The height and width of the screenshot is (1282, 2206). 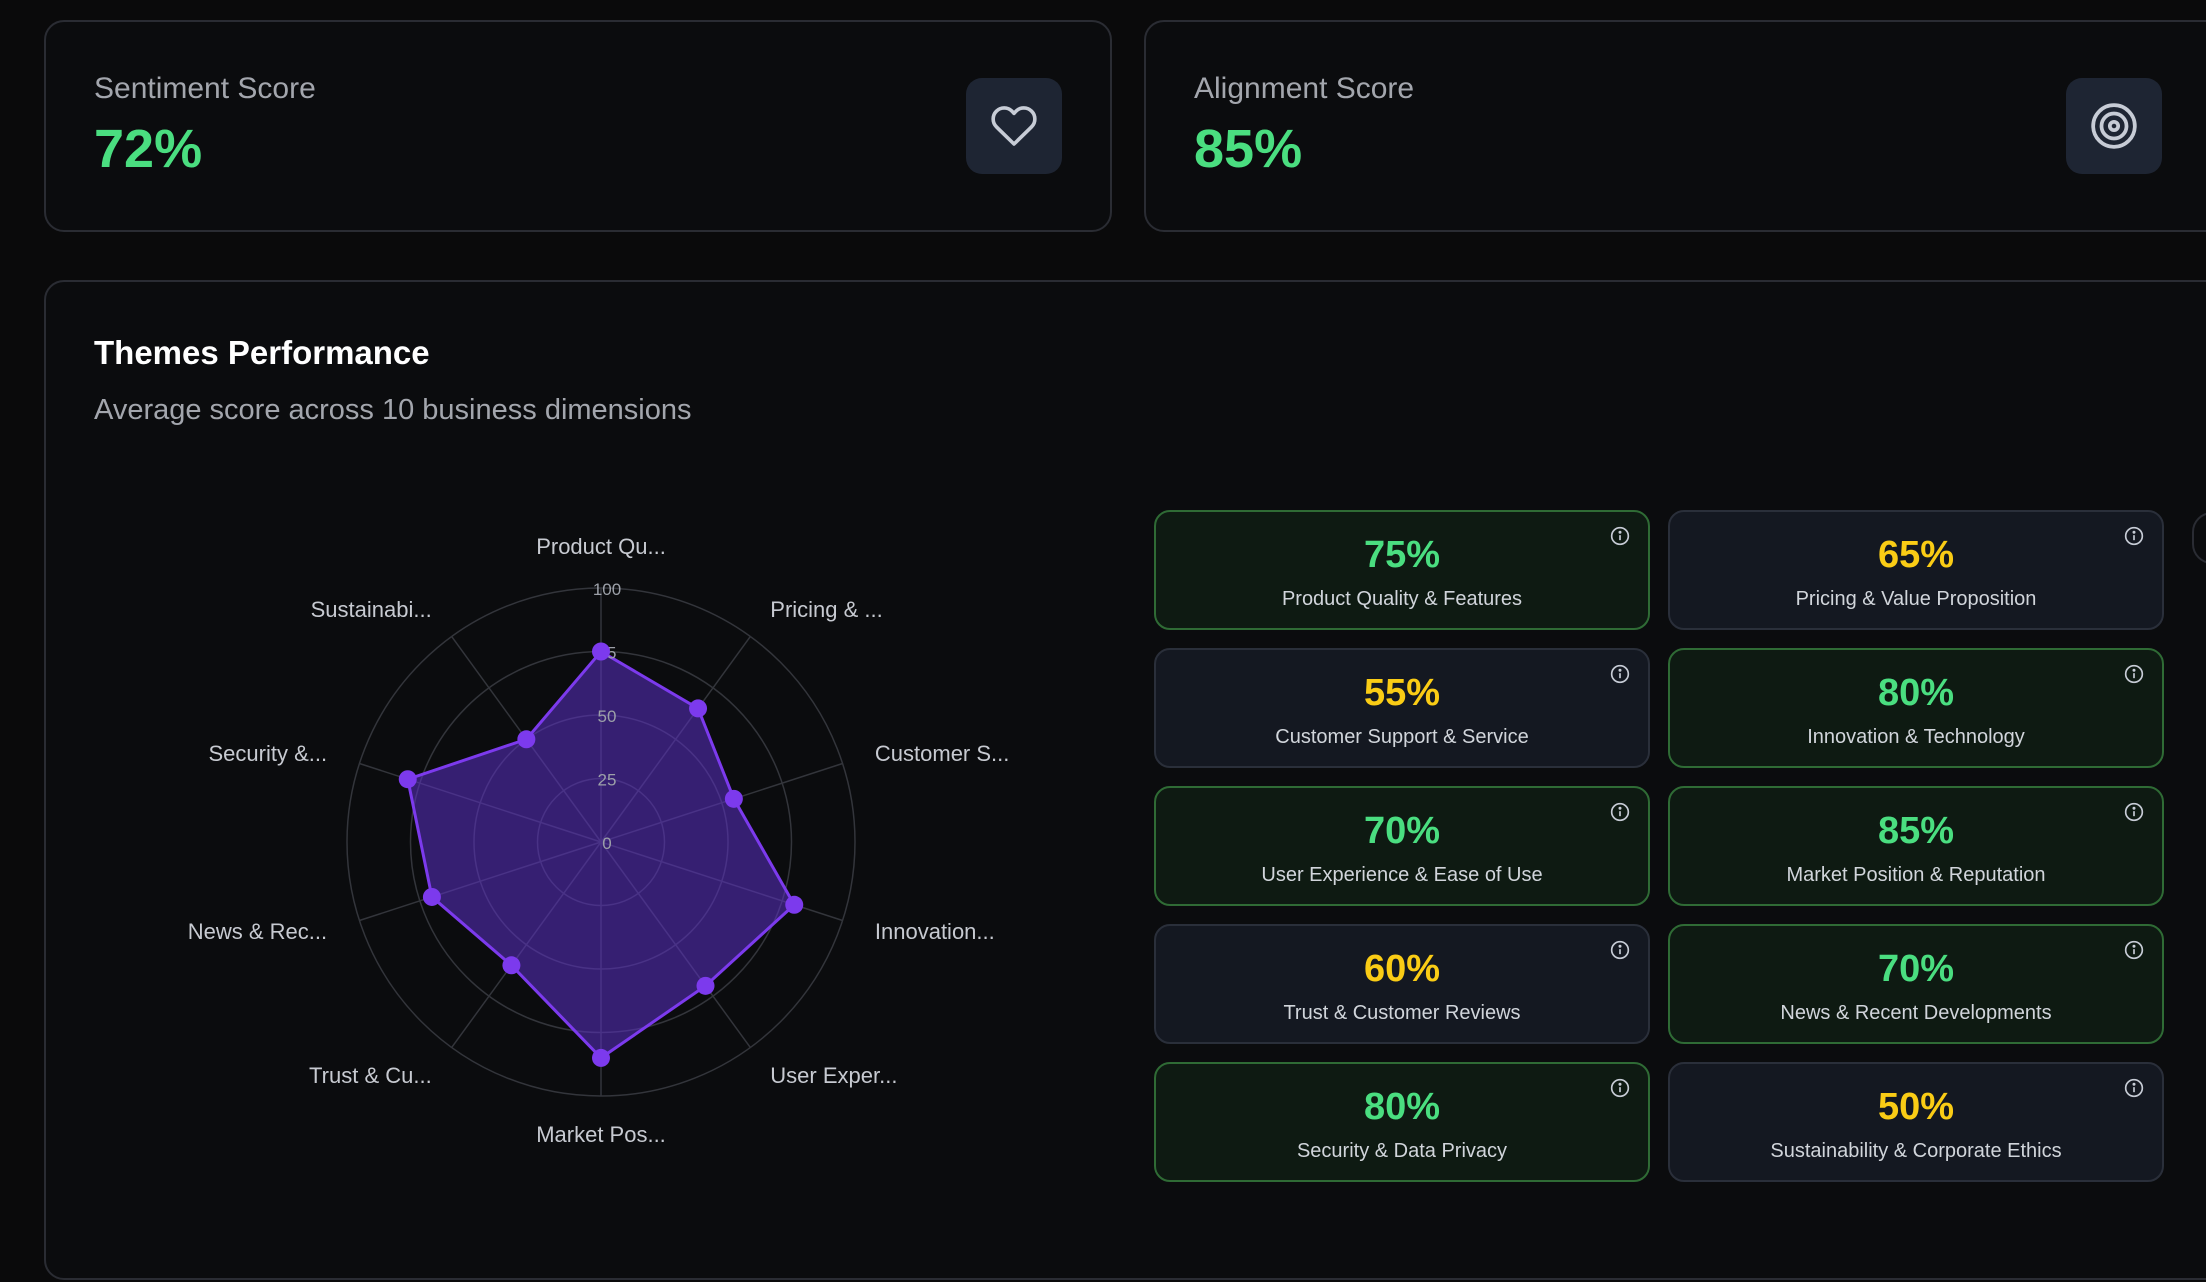 I want to click on themes-title: Themes Performance, so click(x=262, y=352).